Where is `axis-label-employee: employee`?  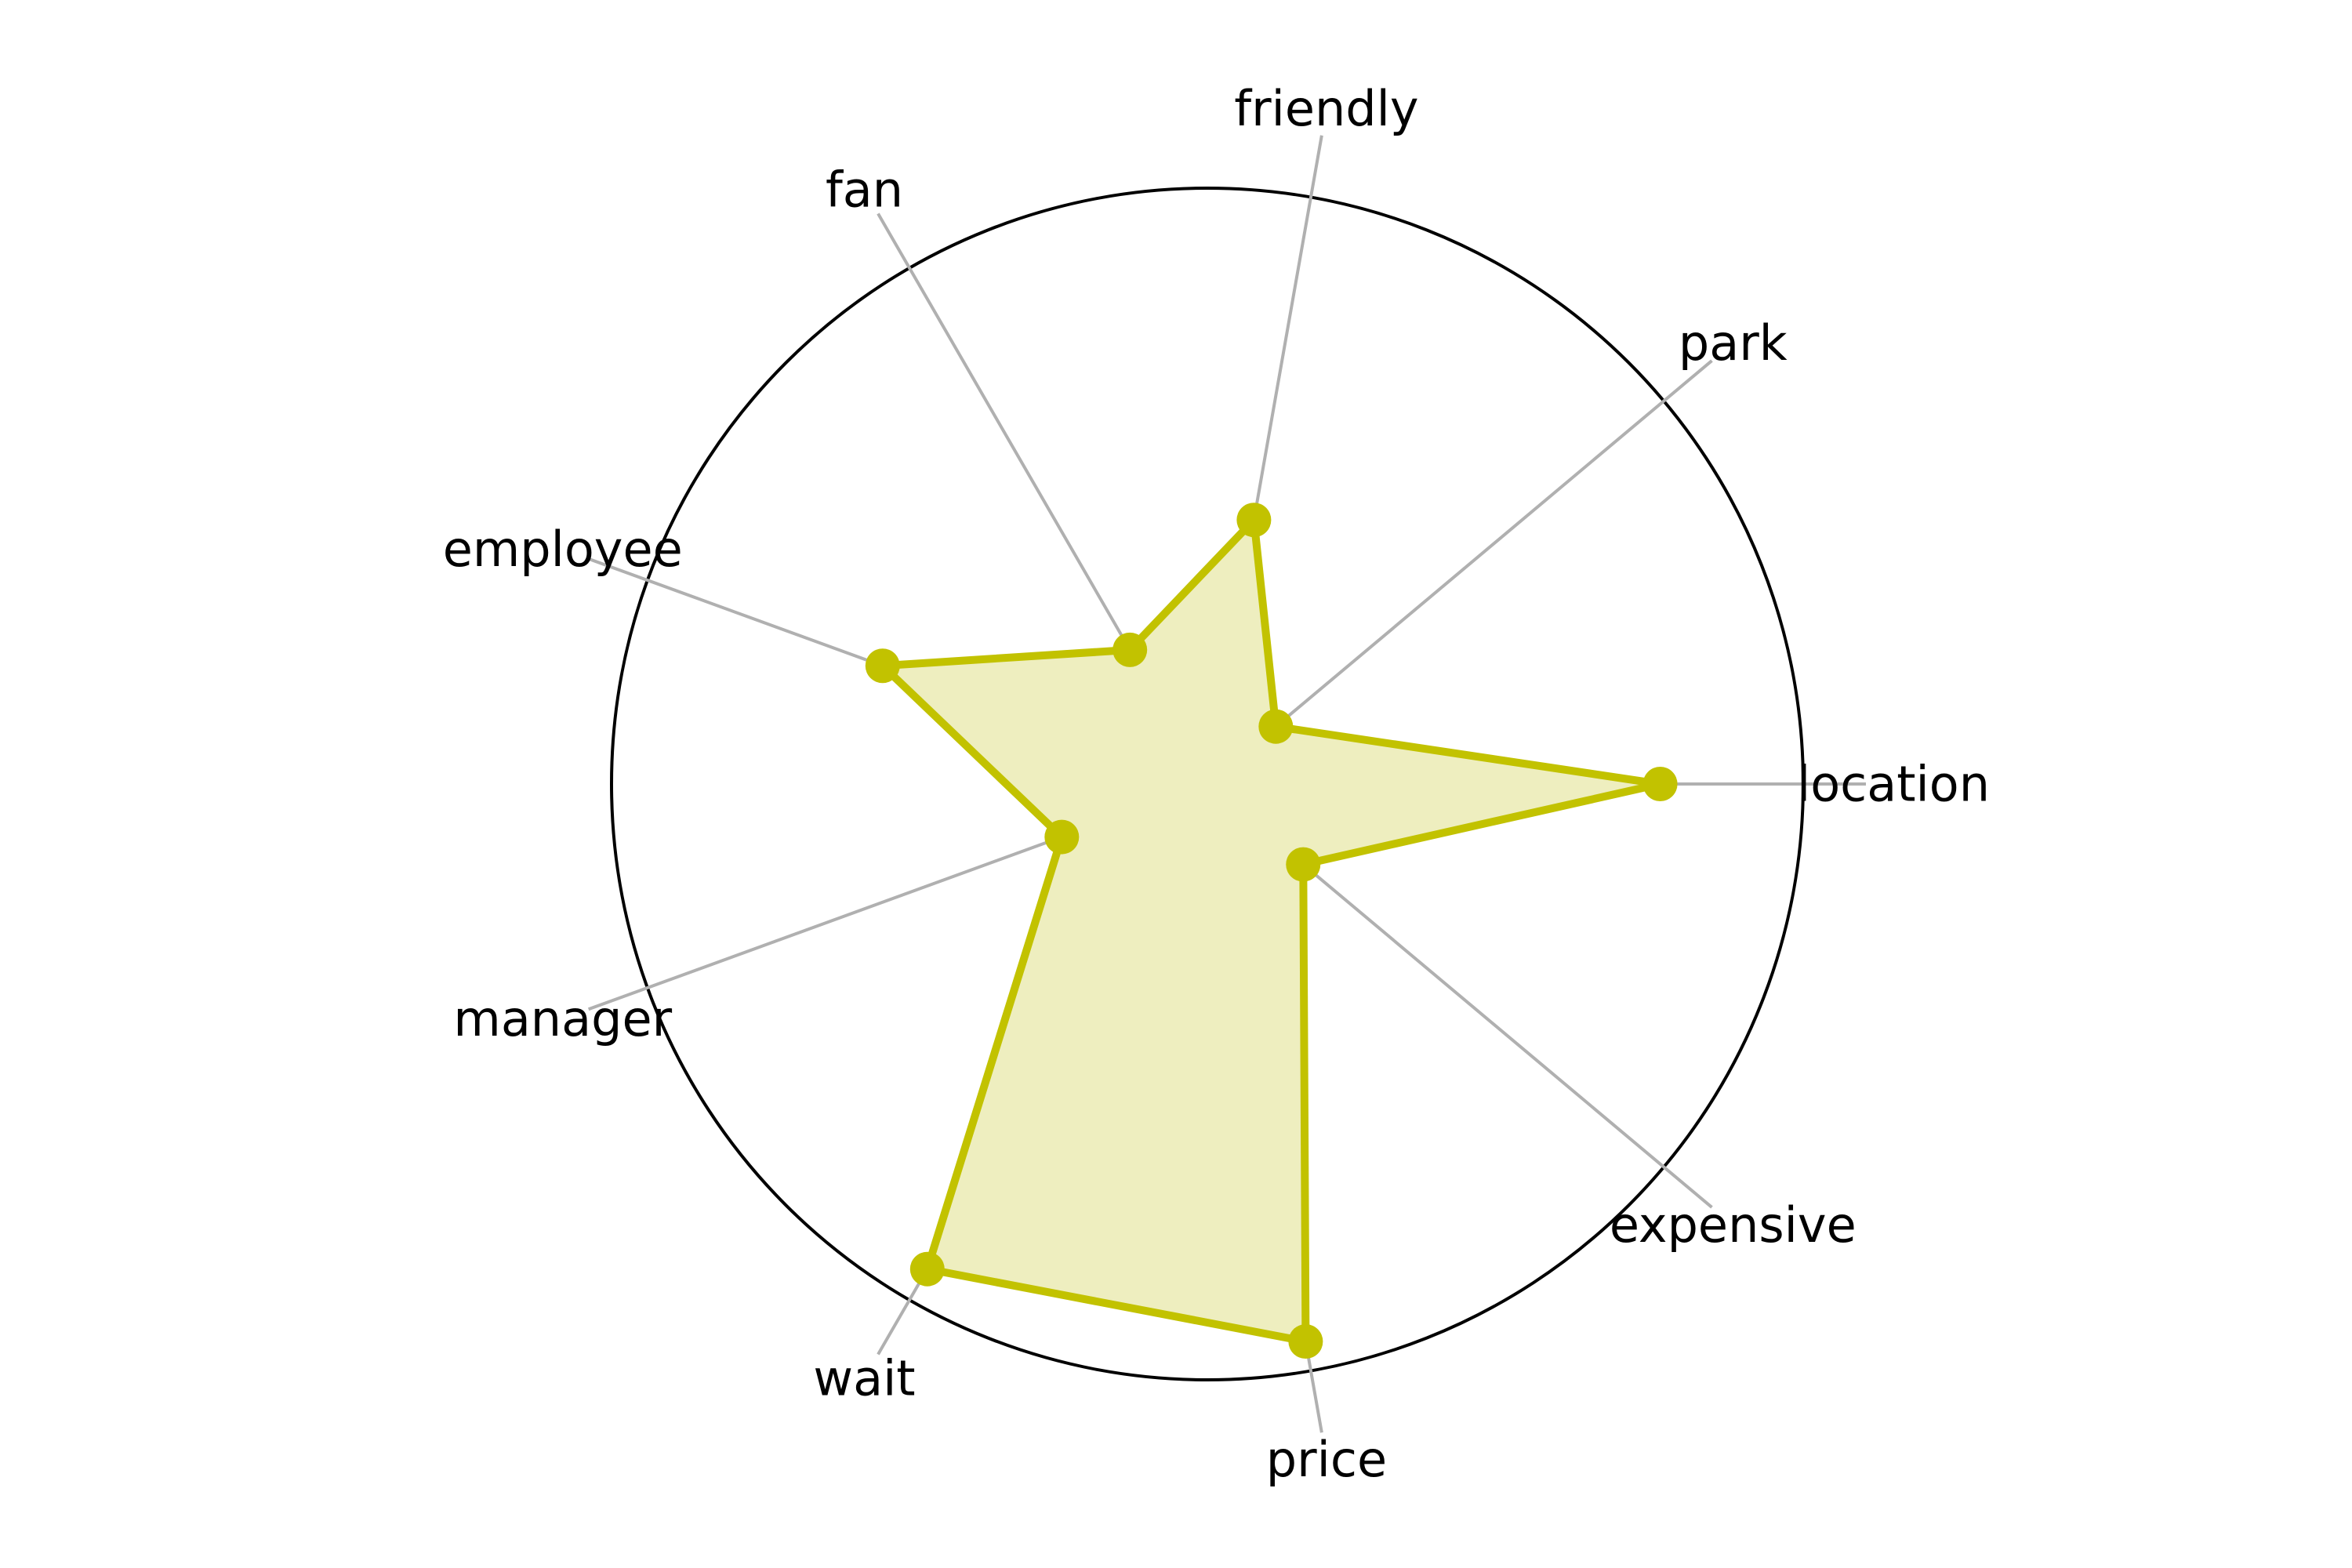 axis-label-employee: employee is located at coordinates (563, 549).